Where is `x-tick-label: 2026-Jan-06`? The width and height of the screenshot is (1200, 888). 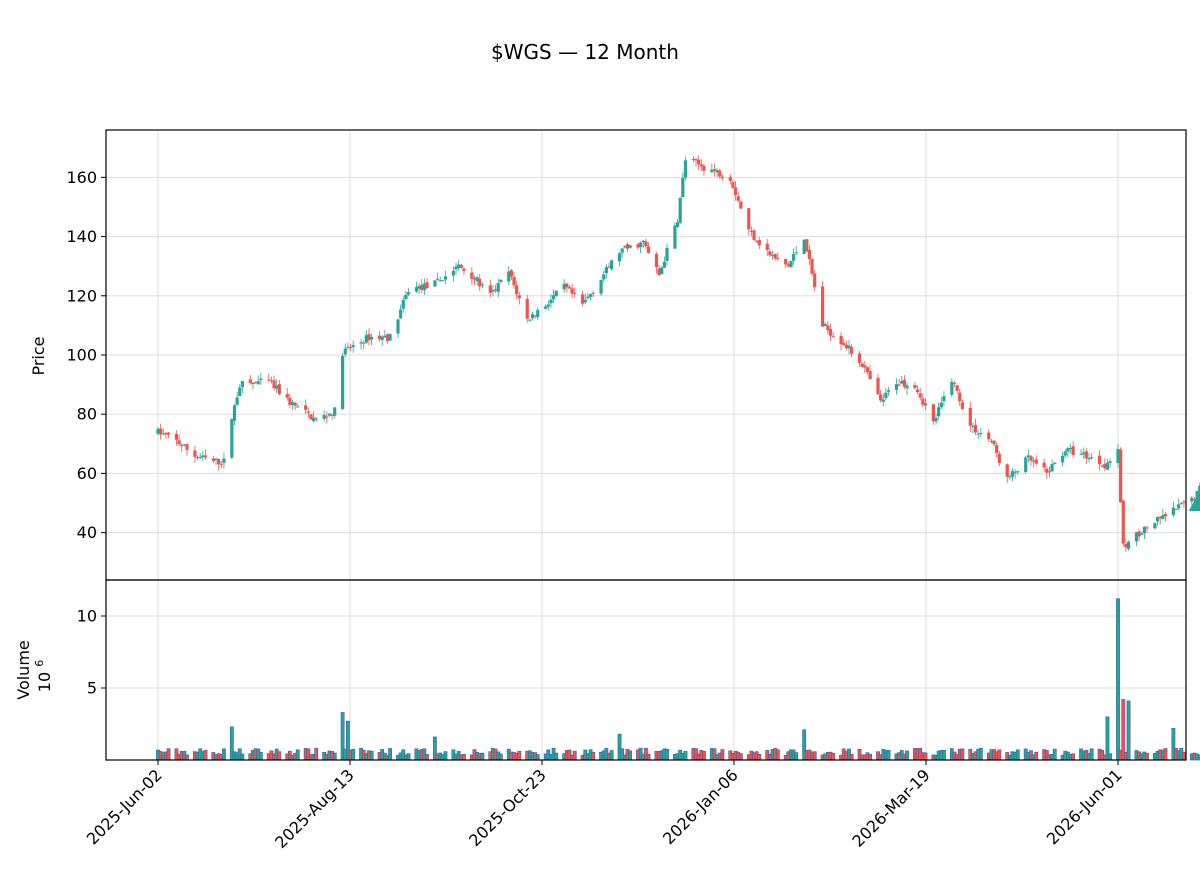
x-tick-label: 2026-Jan-06 is located at coordinates (700, 806).